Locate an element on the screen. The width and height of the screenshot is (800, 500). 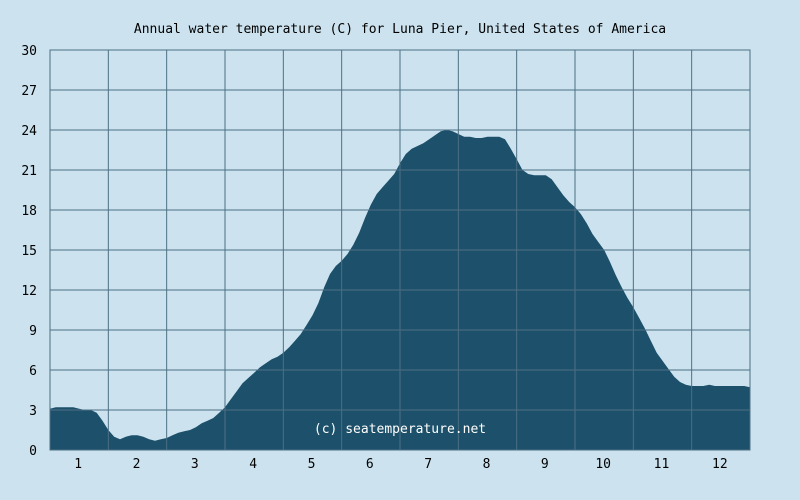
x-tick-label: 11 is located at coordinates (662, 464).